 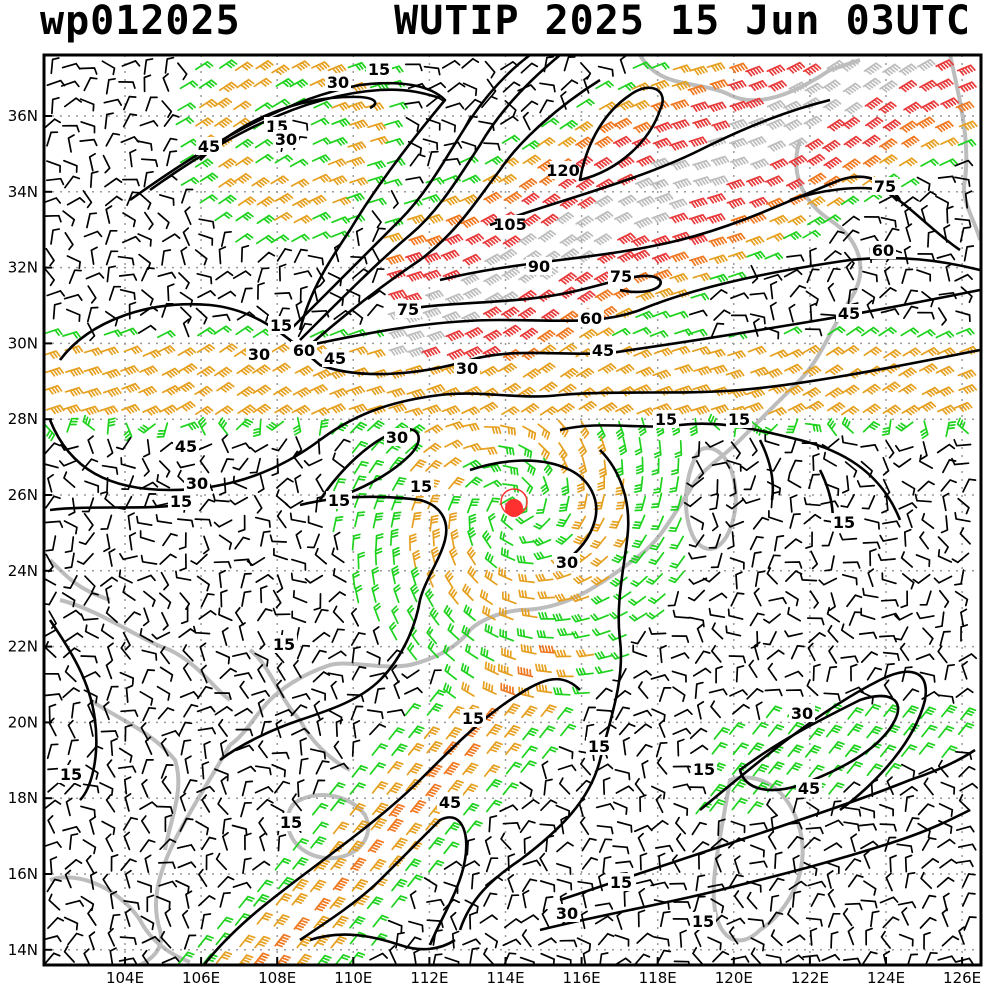 What do you see at coordinates (353, 978) in the screenshot?
I see `lon-tick-label: 110E` at bounding box center [353, 978].